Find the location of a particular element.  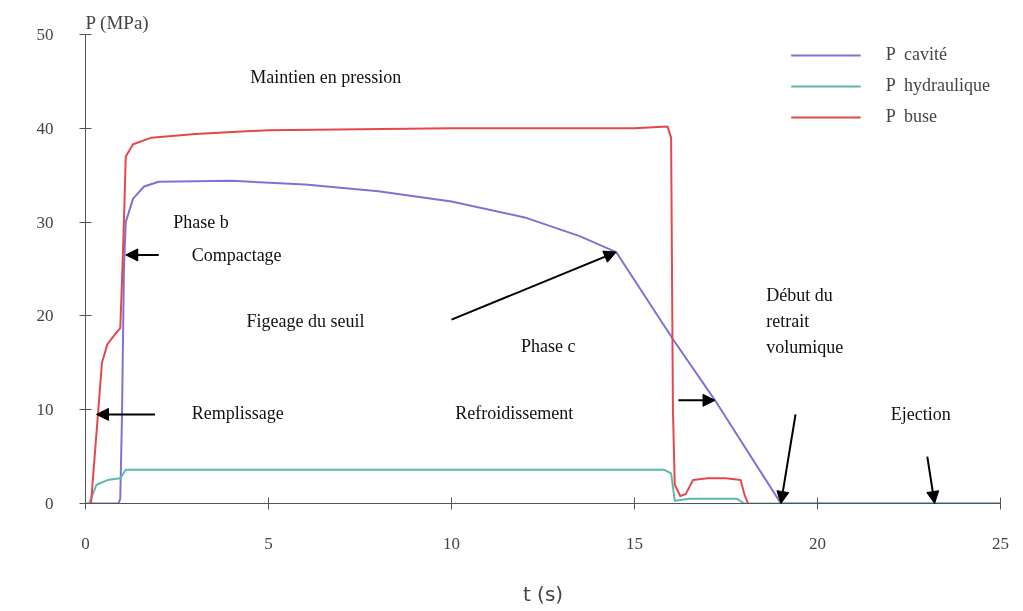

x-tick-label: 20 is located at coordinates (817, 543).